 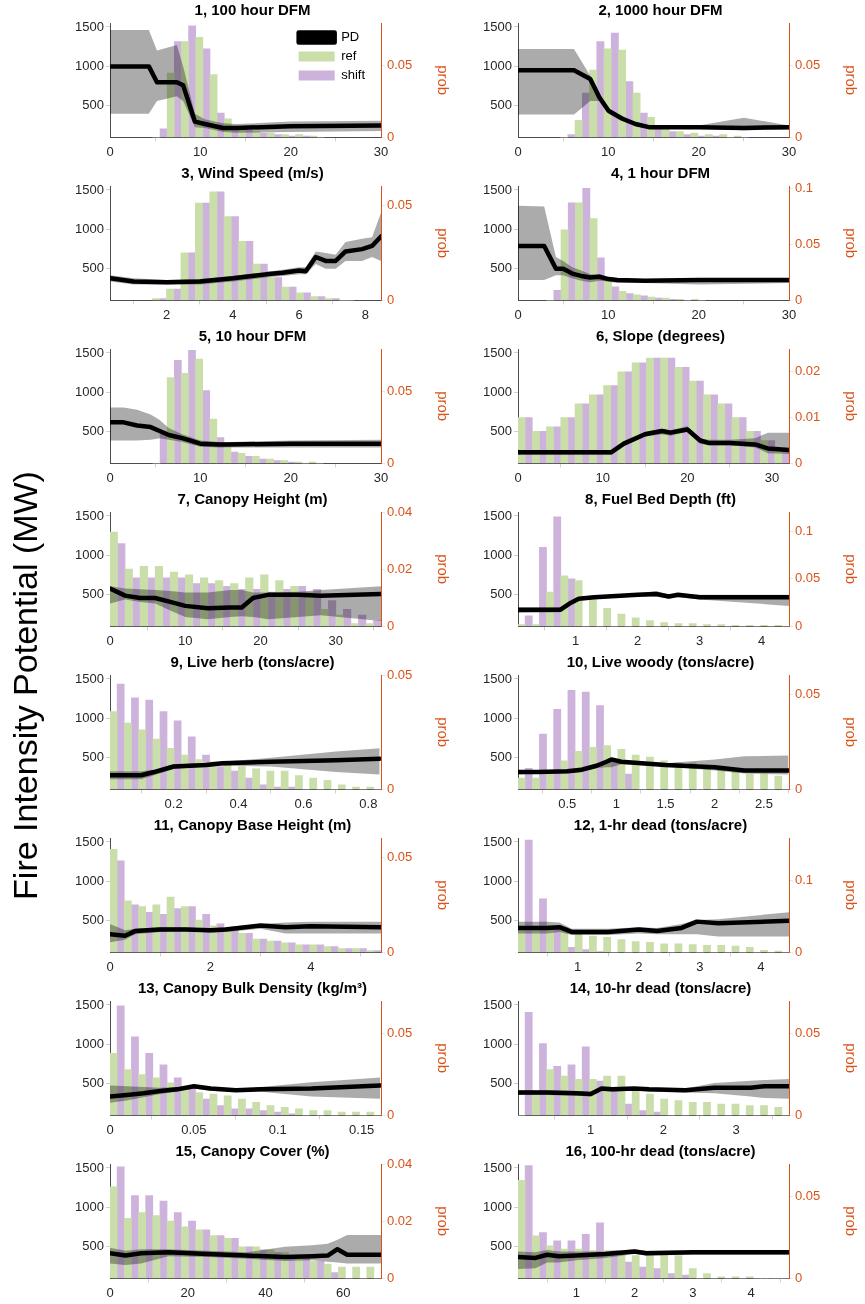 What do you see at coordinates (252, 1151) in the screenshot?
I see `chart-title: 15, Canopy Cover (%)` at bounding box center [252, 1151].